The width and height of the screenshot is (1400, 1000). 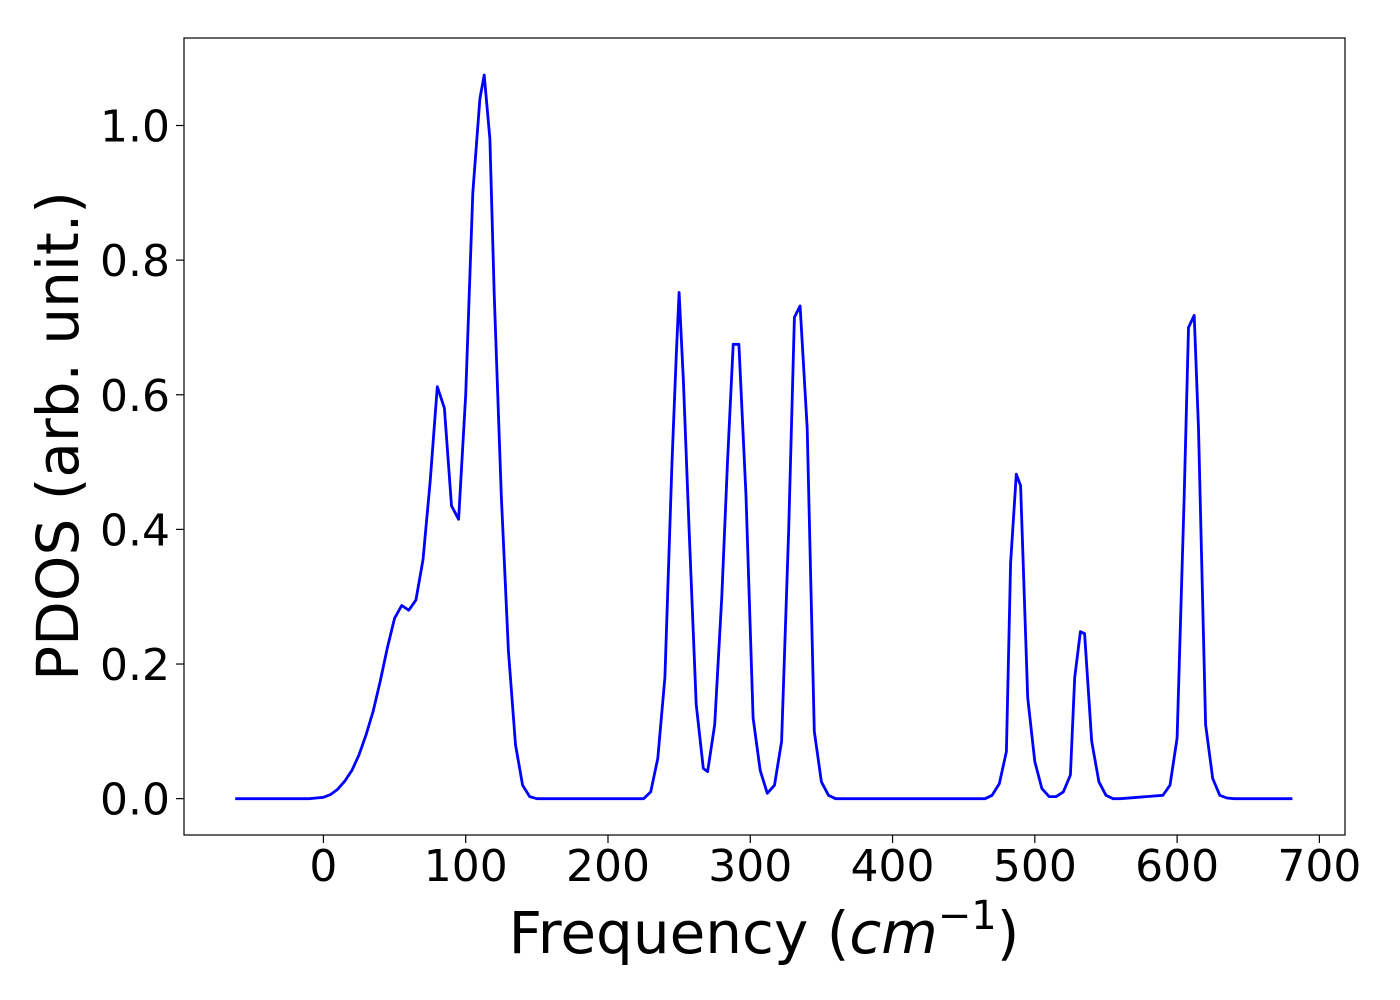 What do you see at coordinates (764, 930) in the screenshot?
I see `x-axis-label: Frequency (cm−1)` at bounding box center [764, 930].